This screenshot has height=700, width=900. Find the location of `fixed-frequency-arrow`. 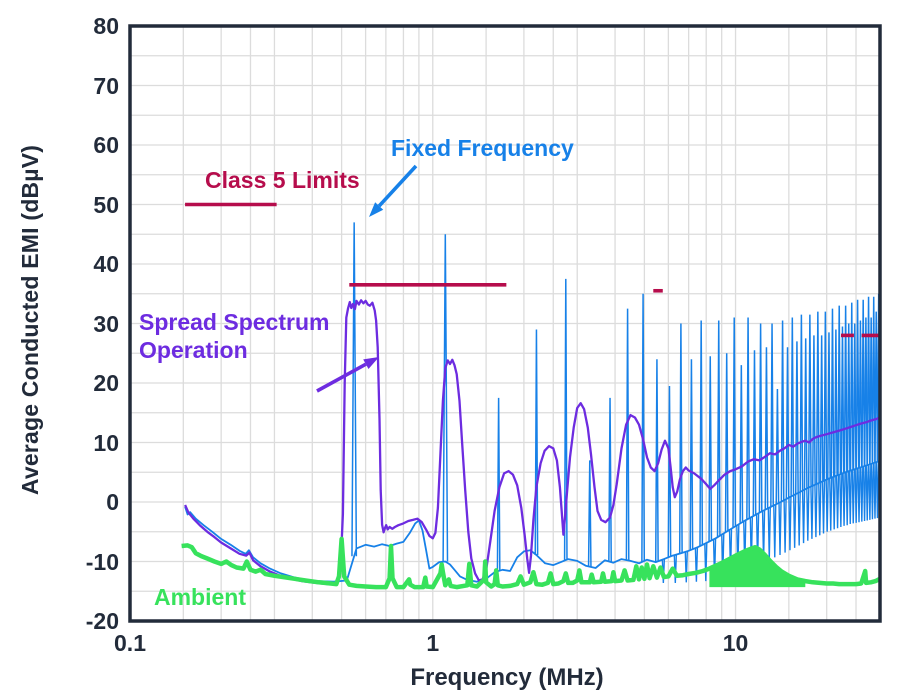

fixed-frequency-arrow is located at coordinates (393, 190).